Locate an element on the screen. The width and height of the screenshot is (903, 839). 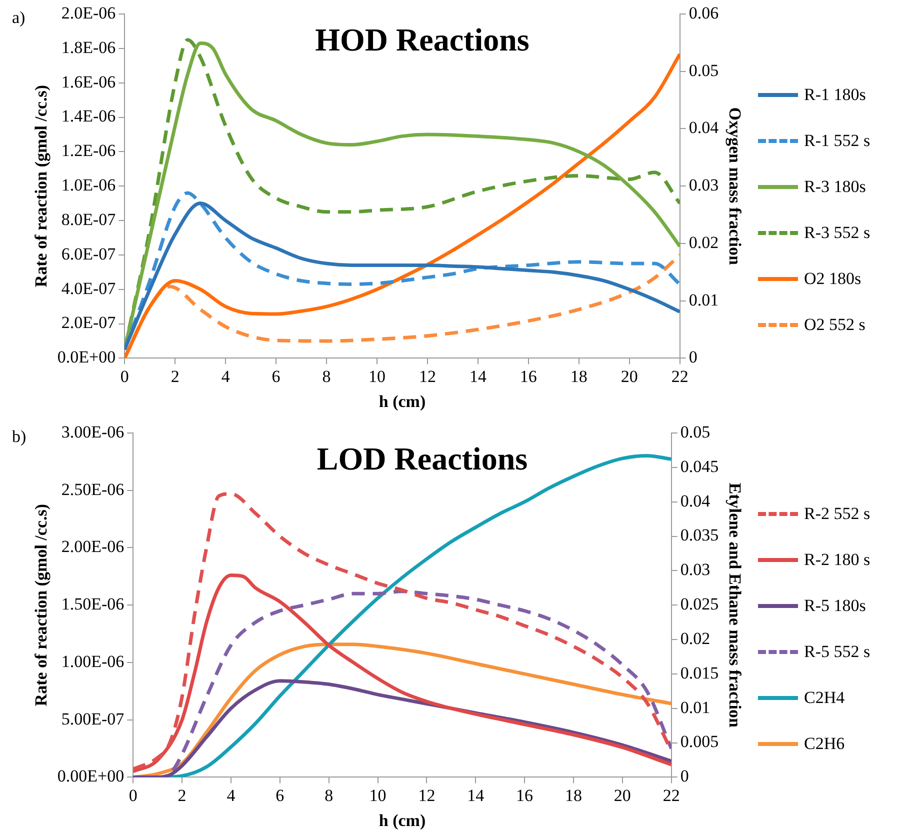
y-tick-label: 2.0E-07 is located at coordinates (88, 322).